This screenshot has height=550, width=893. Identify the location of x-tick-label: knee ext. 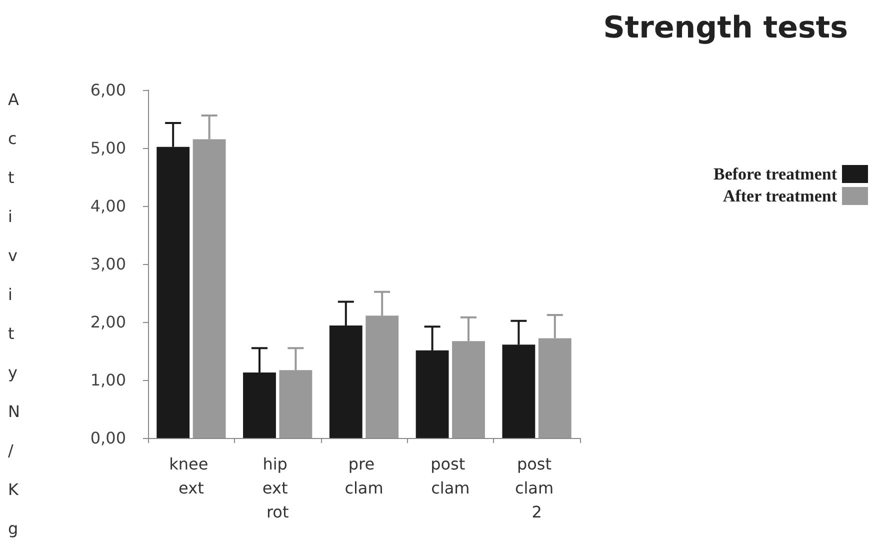
(191, 476).